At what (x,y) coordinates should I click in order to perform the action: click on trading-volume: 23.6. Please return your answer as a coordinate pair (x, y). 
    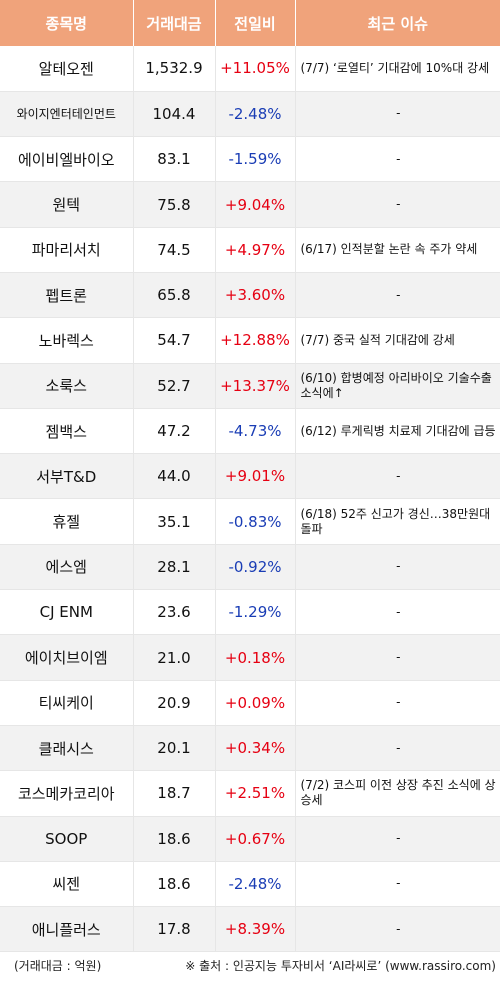
    Looking at the image, I should click on (174, 612).